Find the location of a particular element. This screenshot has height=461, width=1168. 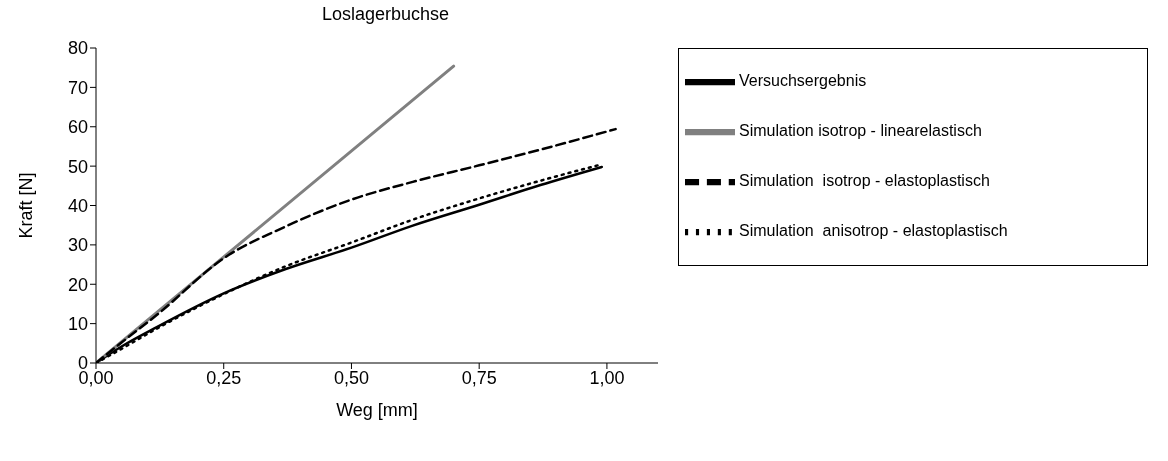

x-tick-label: 1,00 is located at coordinates (607, 377).